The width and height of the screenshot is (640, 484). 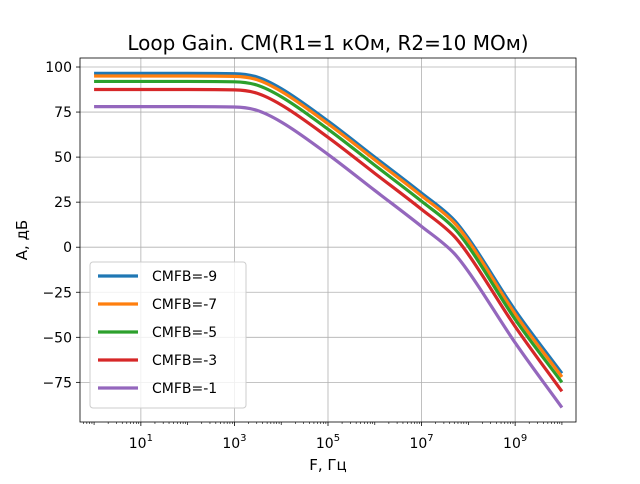 I want to click on x-tick-label: 10³, so click(x=234, y=442).